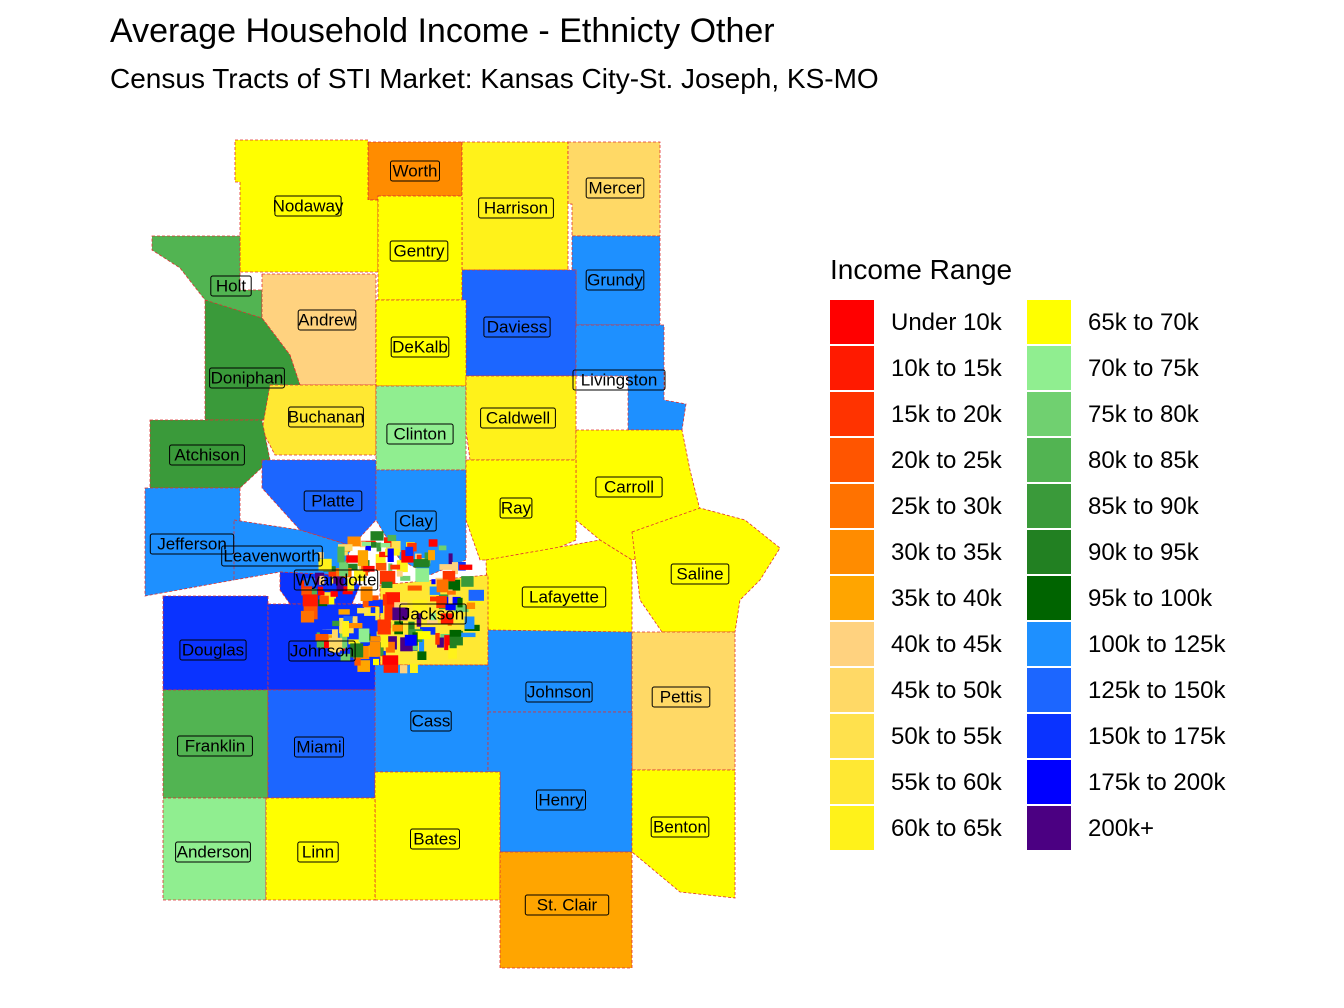 This screenshot has width=1344, height=1008. I want to click on county-name: Ray, so click(516, 507).